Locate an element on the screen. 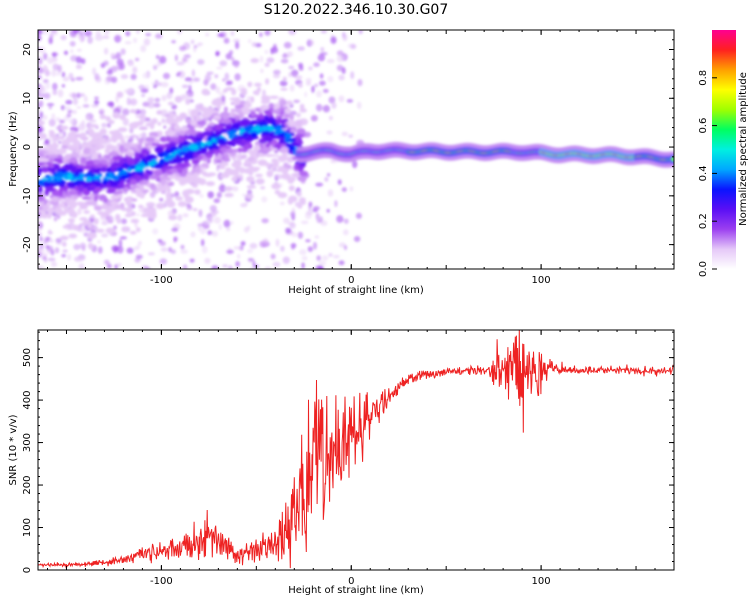 This screenshot has width=750, height=600. snr-ytick-label: 200 is located at coordinates (27, 484).